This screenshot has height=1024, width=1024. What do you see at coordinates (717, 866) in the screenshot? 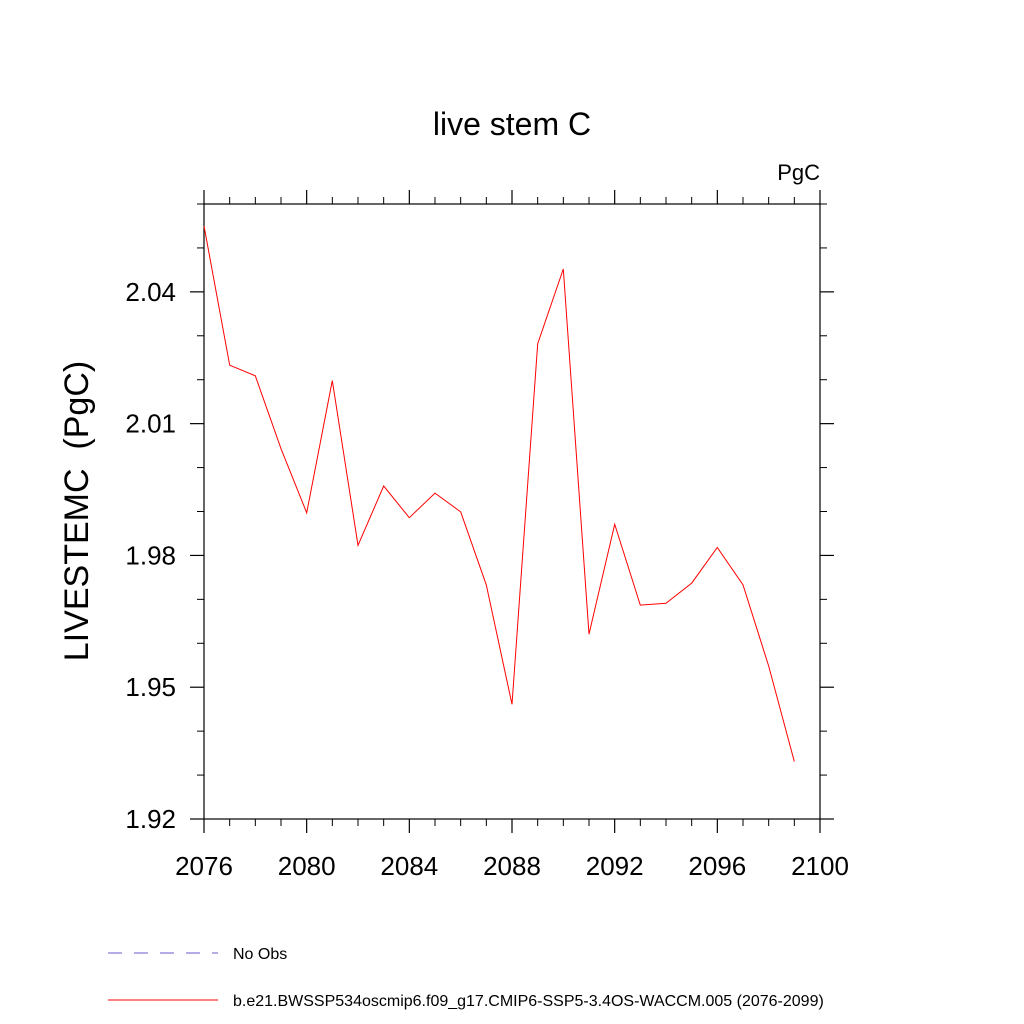
I see `x-tick-label: 2096` at bounding box center [717, 866].